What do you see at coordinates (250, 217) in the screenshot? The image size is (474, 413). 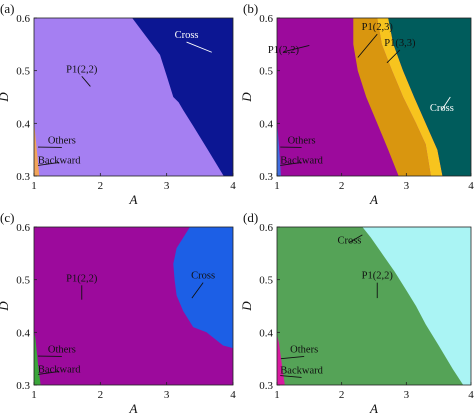 I see `panel-label: (d)` at bounding box center [250, 217].